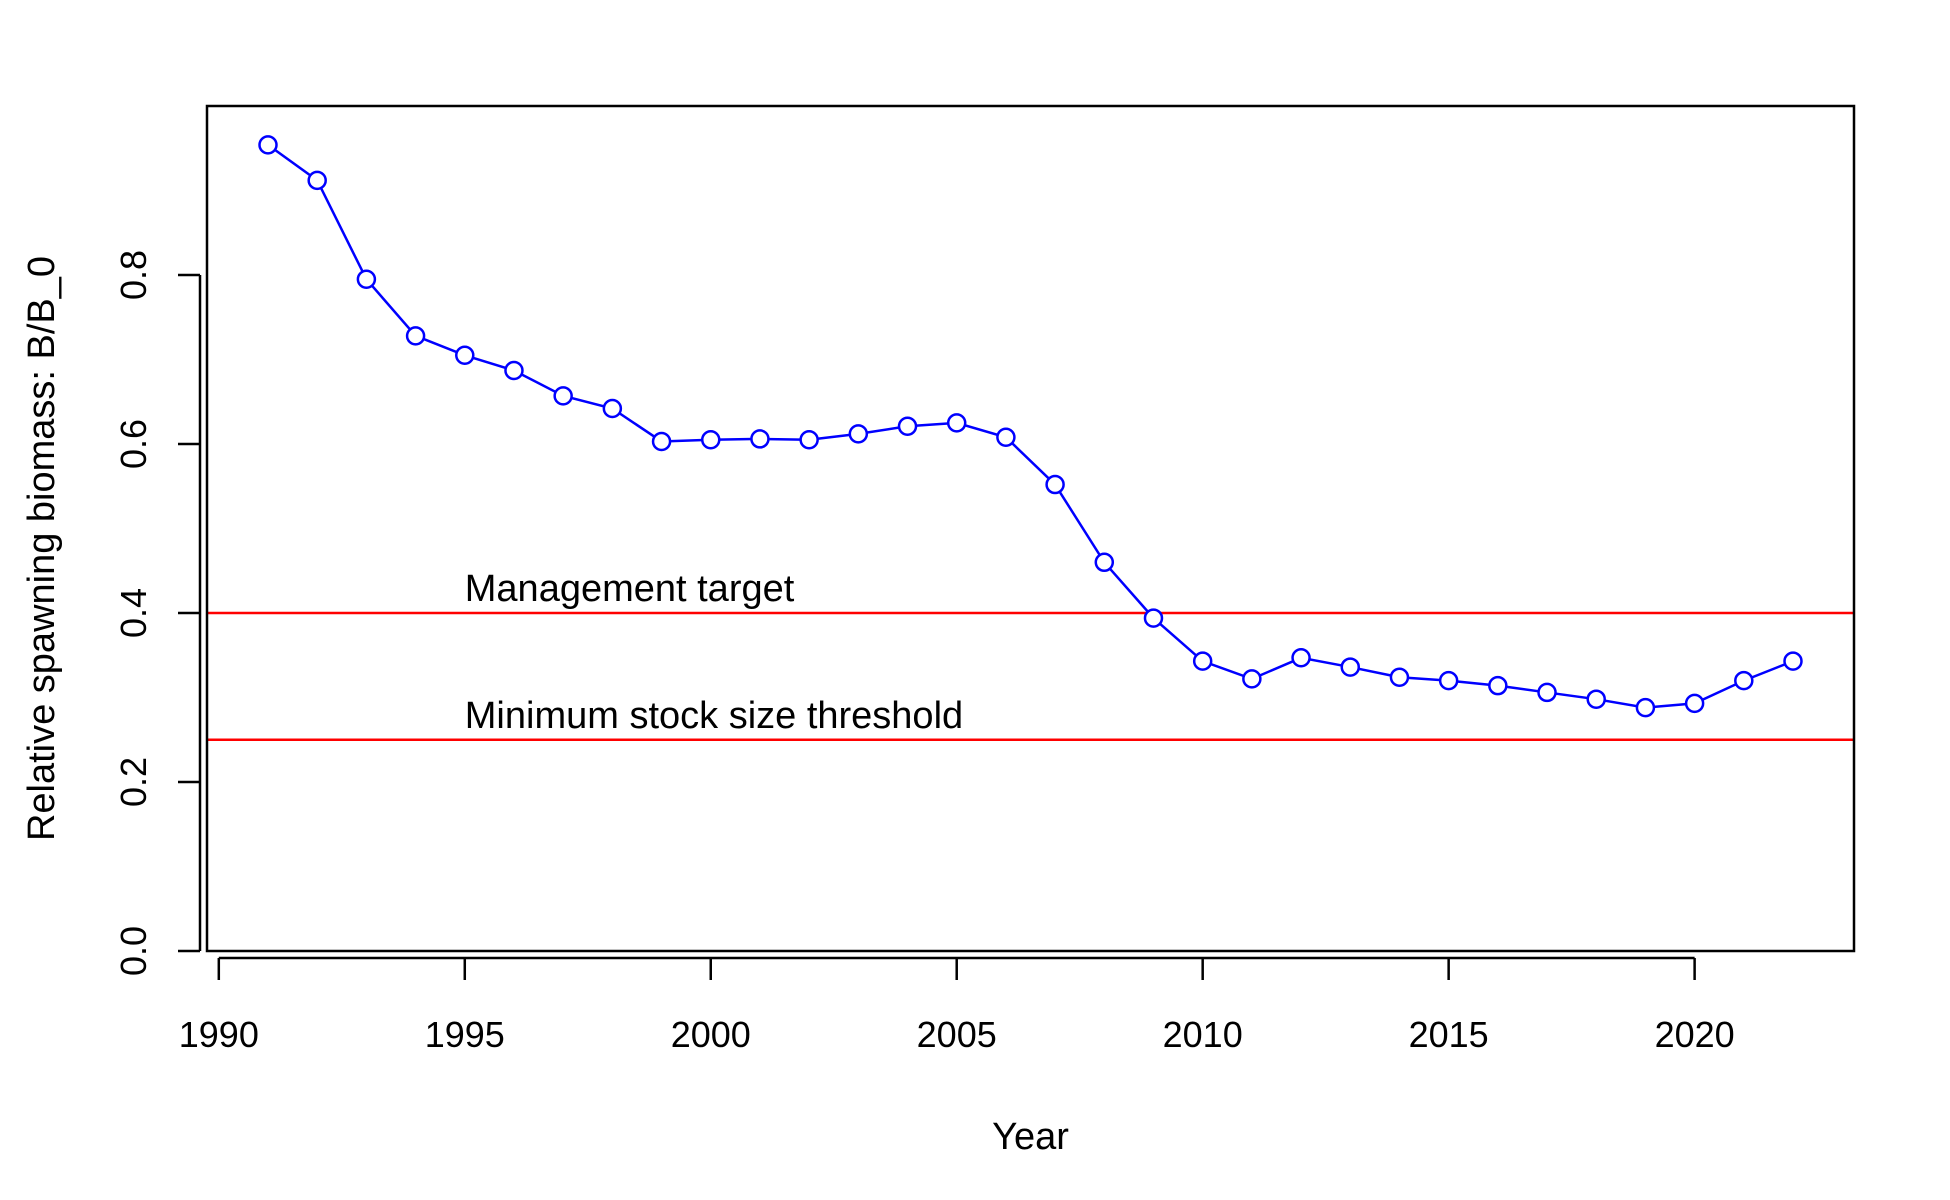  I want to click on y-tick-label: 0.8, so click(133, 275).